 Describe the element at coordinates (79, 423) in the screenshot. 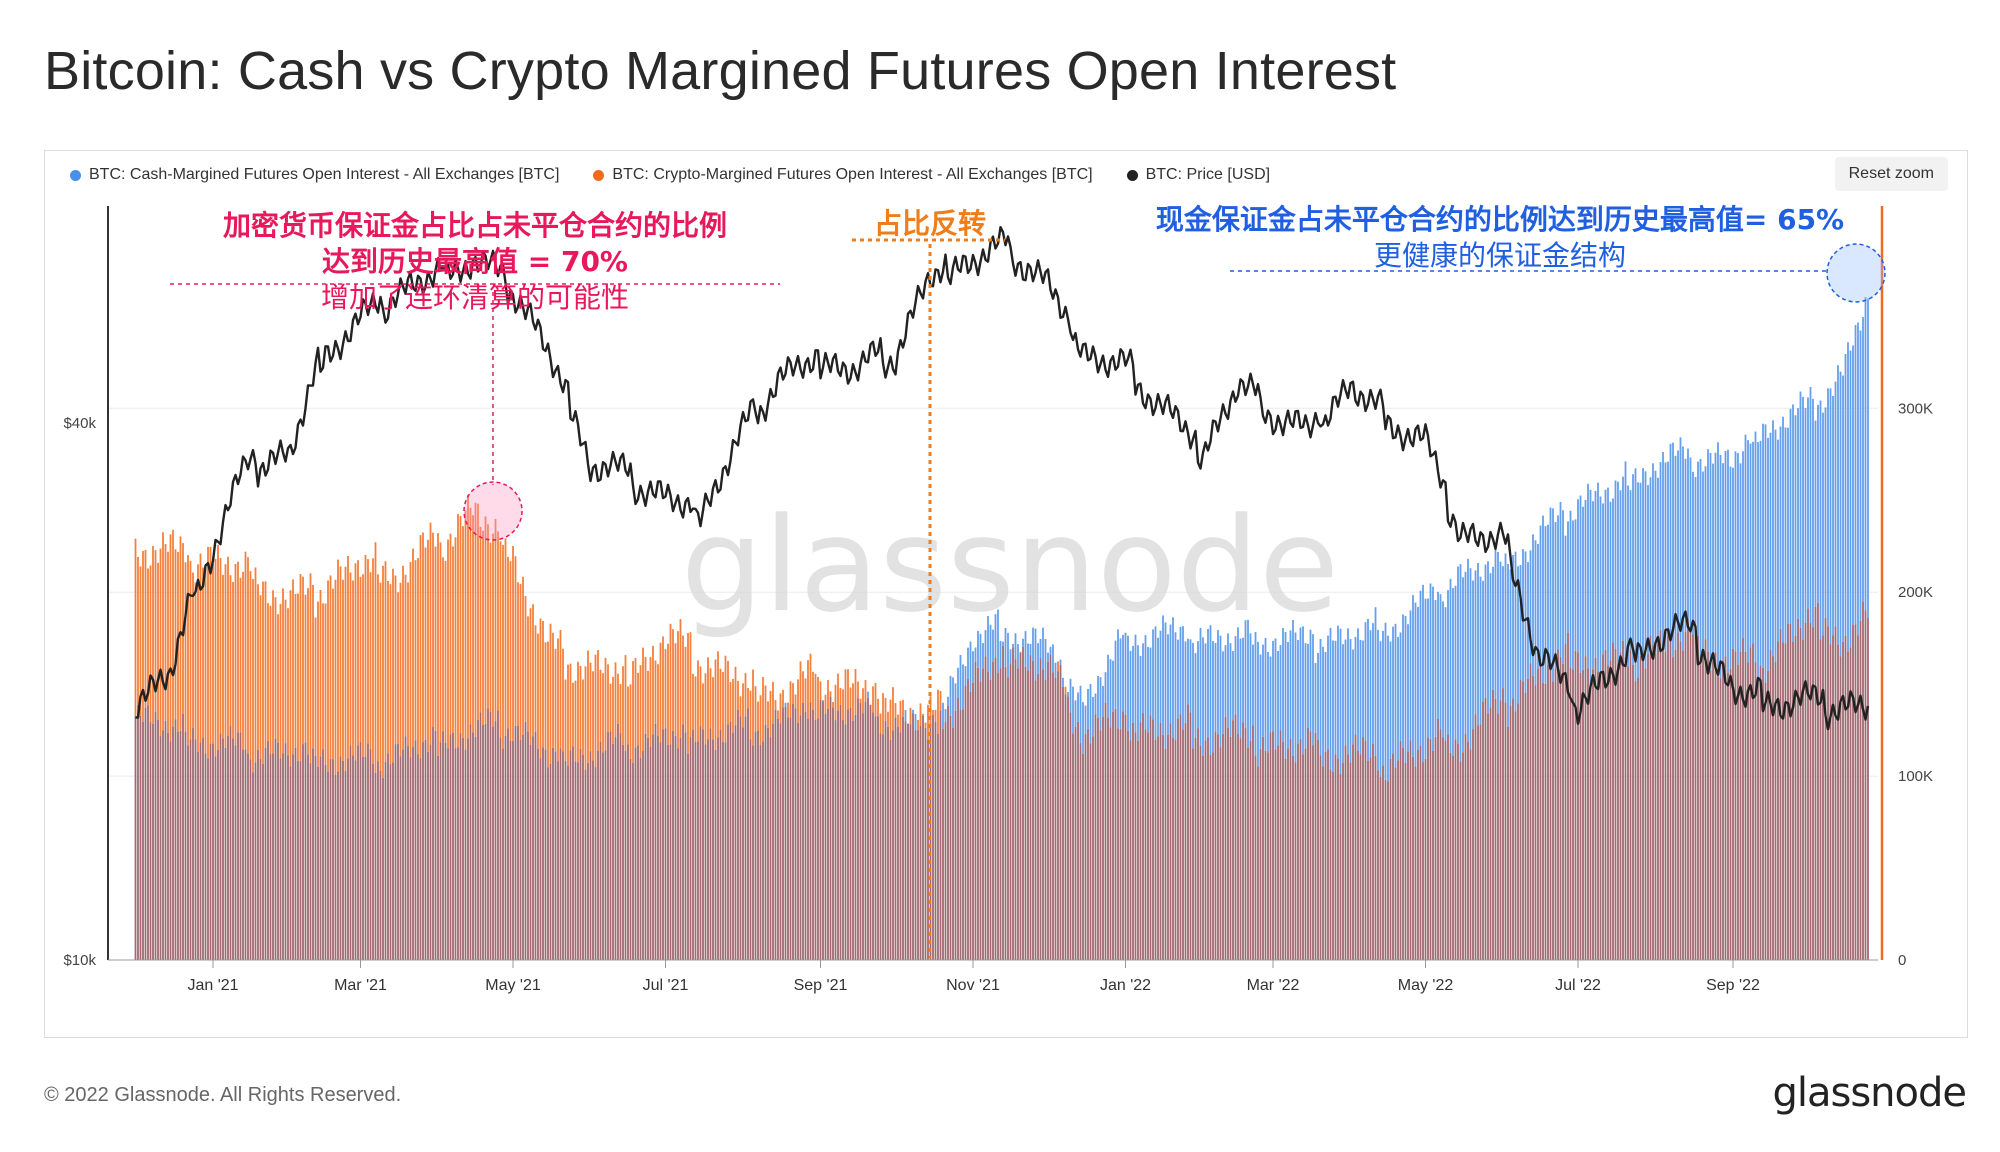

I see `y-left-tick-label: $40k` at that location.